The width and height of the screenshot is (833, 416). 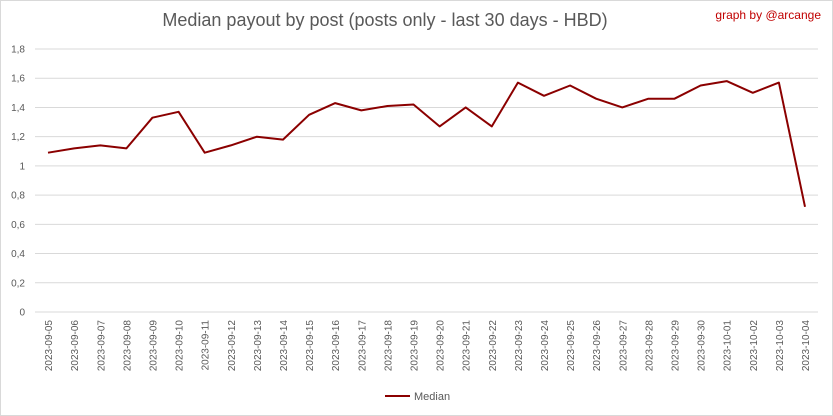 I want to click on x-tick-label: 2023-09-09, so click(x=153, y=346).